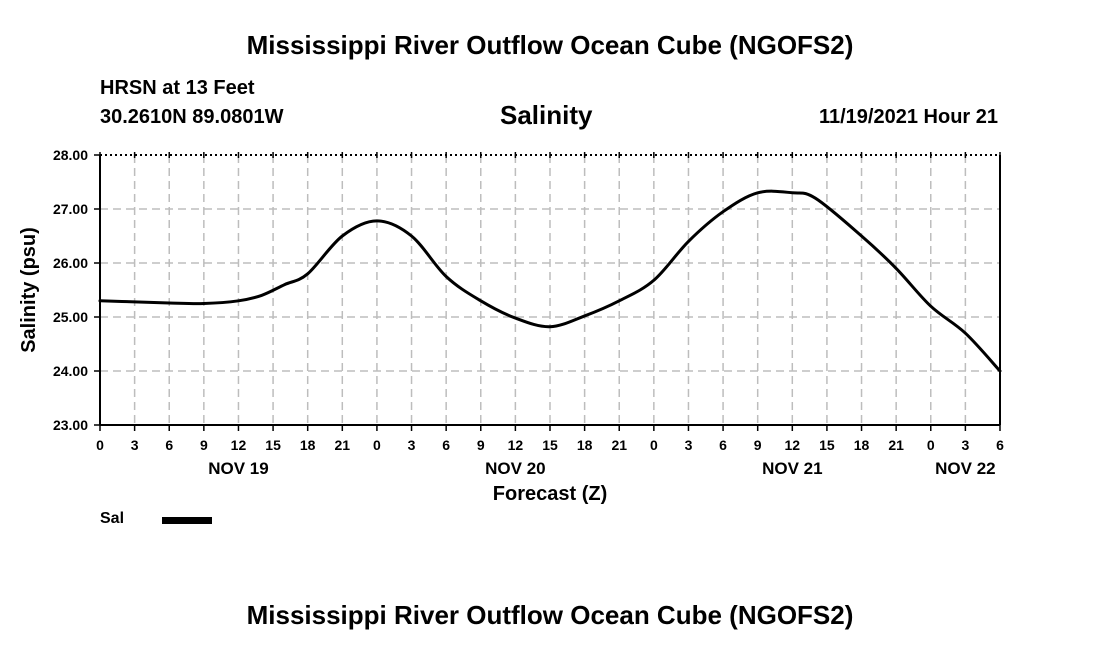 This screenshot has width=1100, height=650. I want to click on y-tick-label: 23.00, so click(70, 425).